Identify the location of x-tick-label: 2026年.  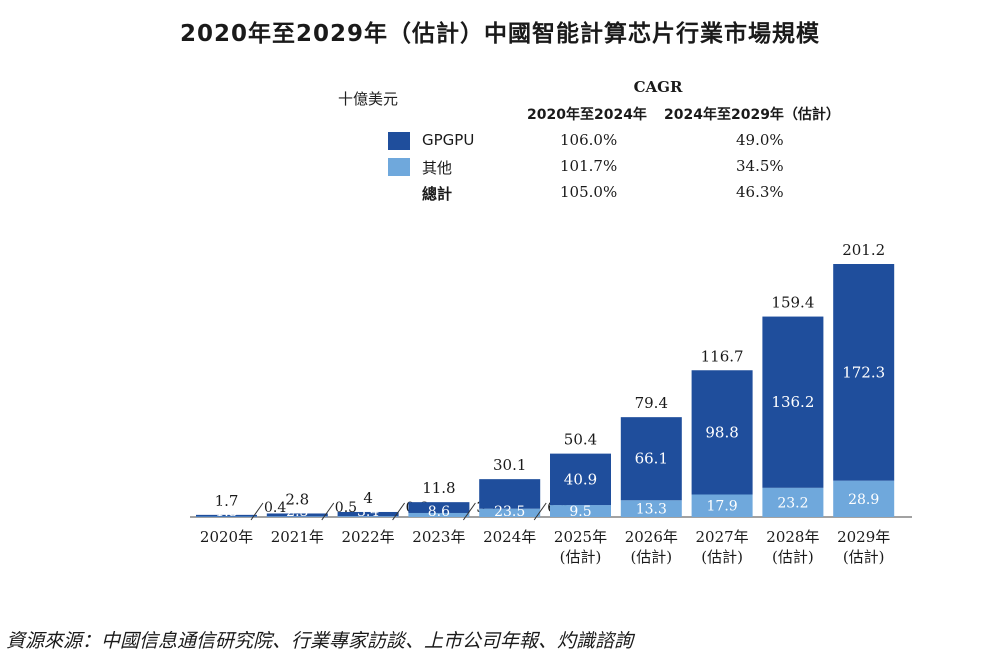
(651, 537).